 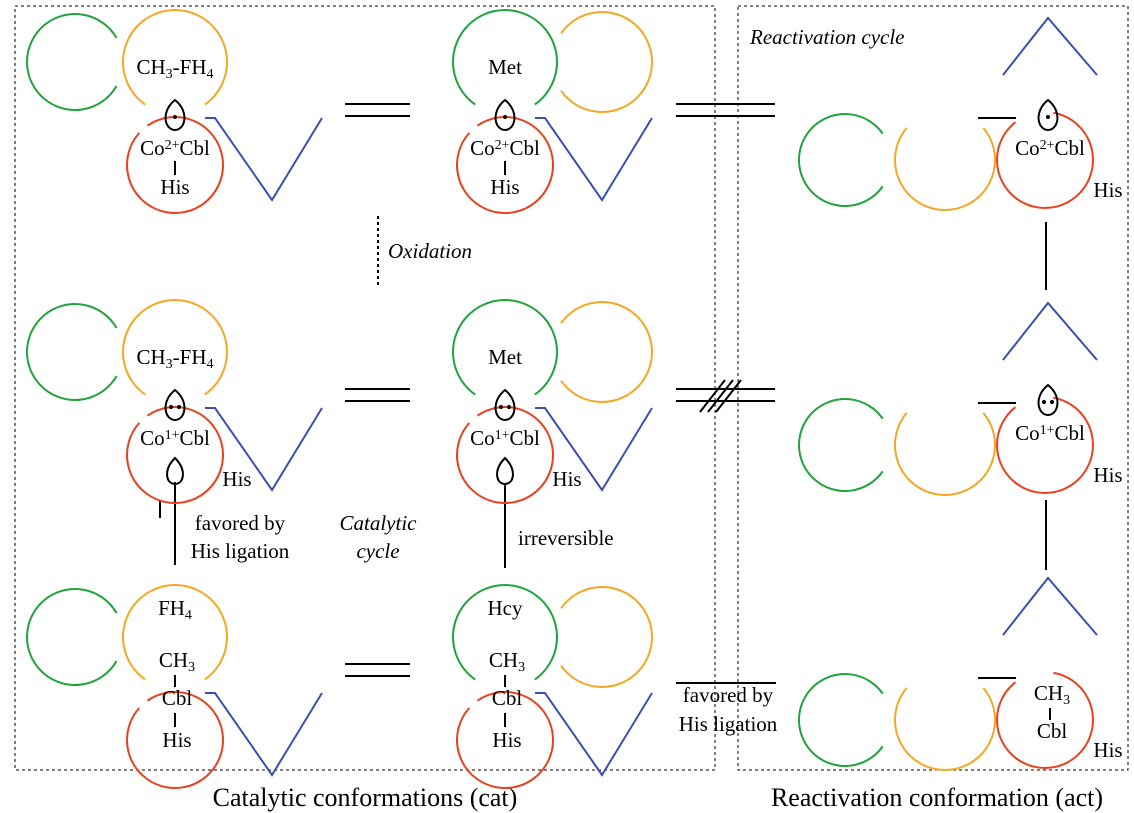 What do you see at coordinates (937, 797) in the screenshot?
I see `panel-caption: Reactivation conformation (act)` at bounding box center [937, 797].